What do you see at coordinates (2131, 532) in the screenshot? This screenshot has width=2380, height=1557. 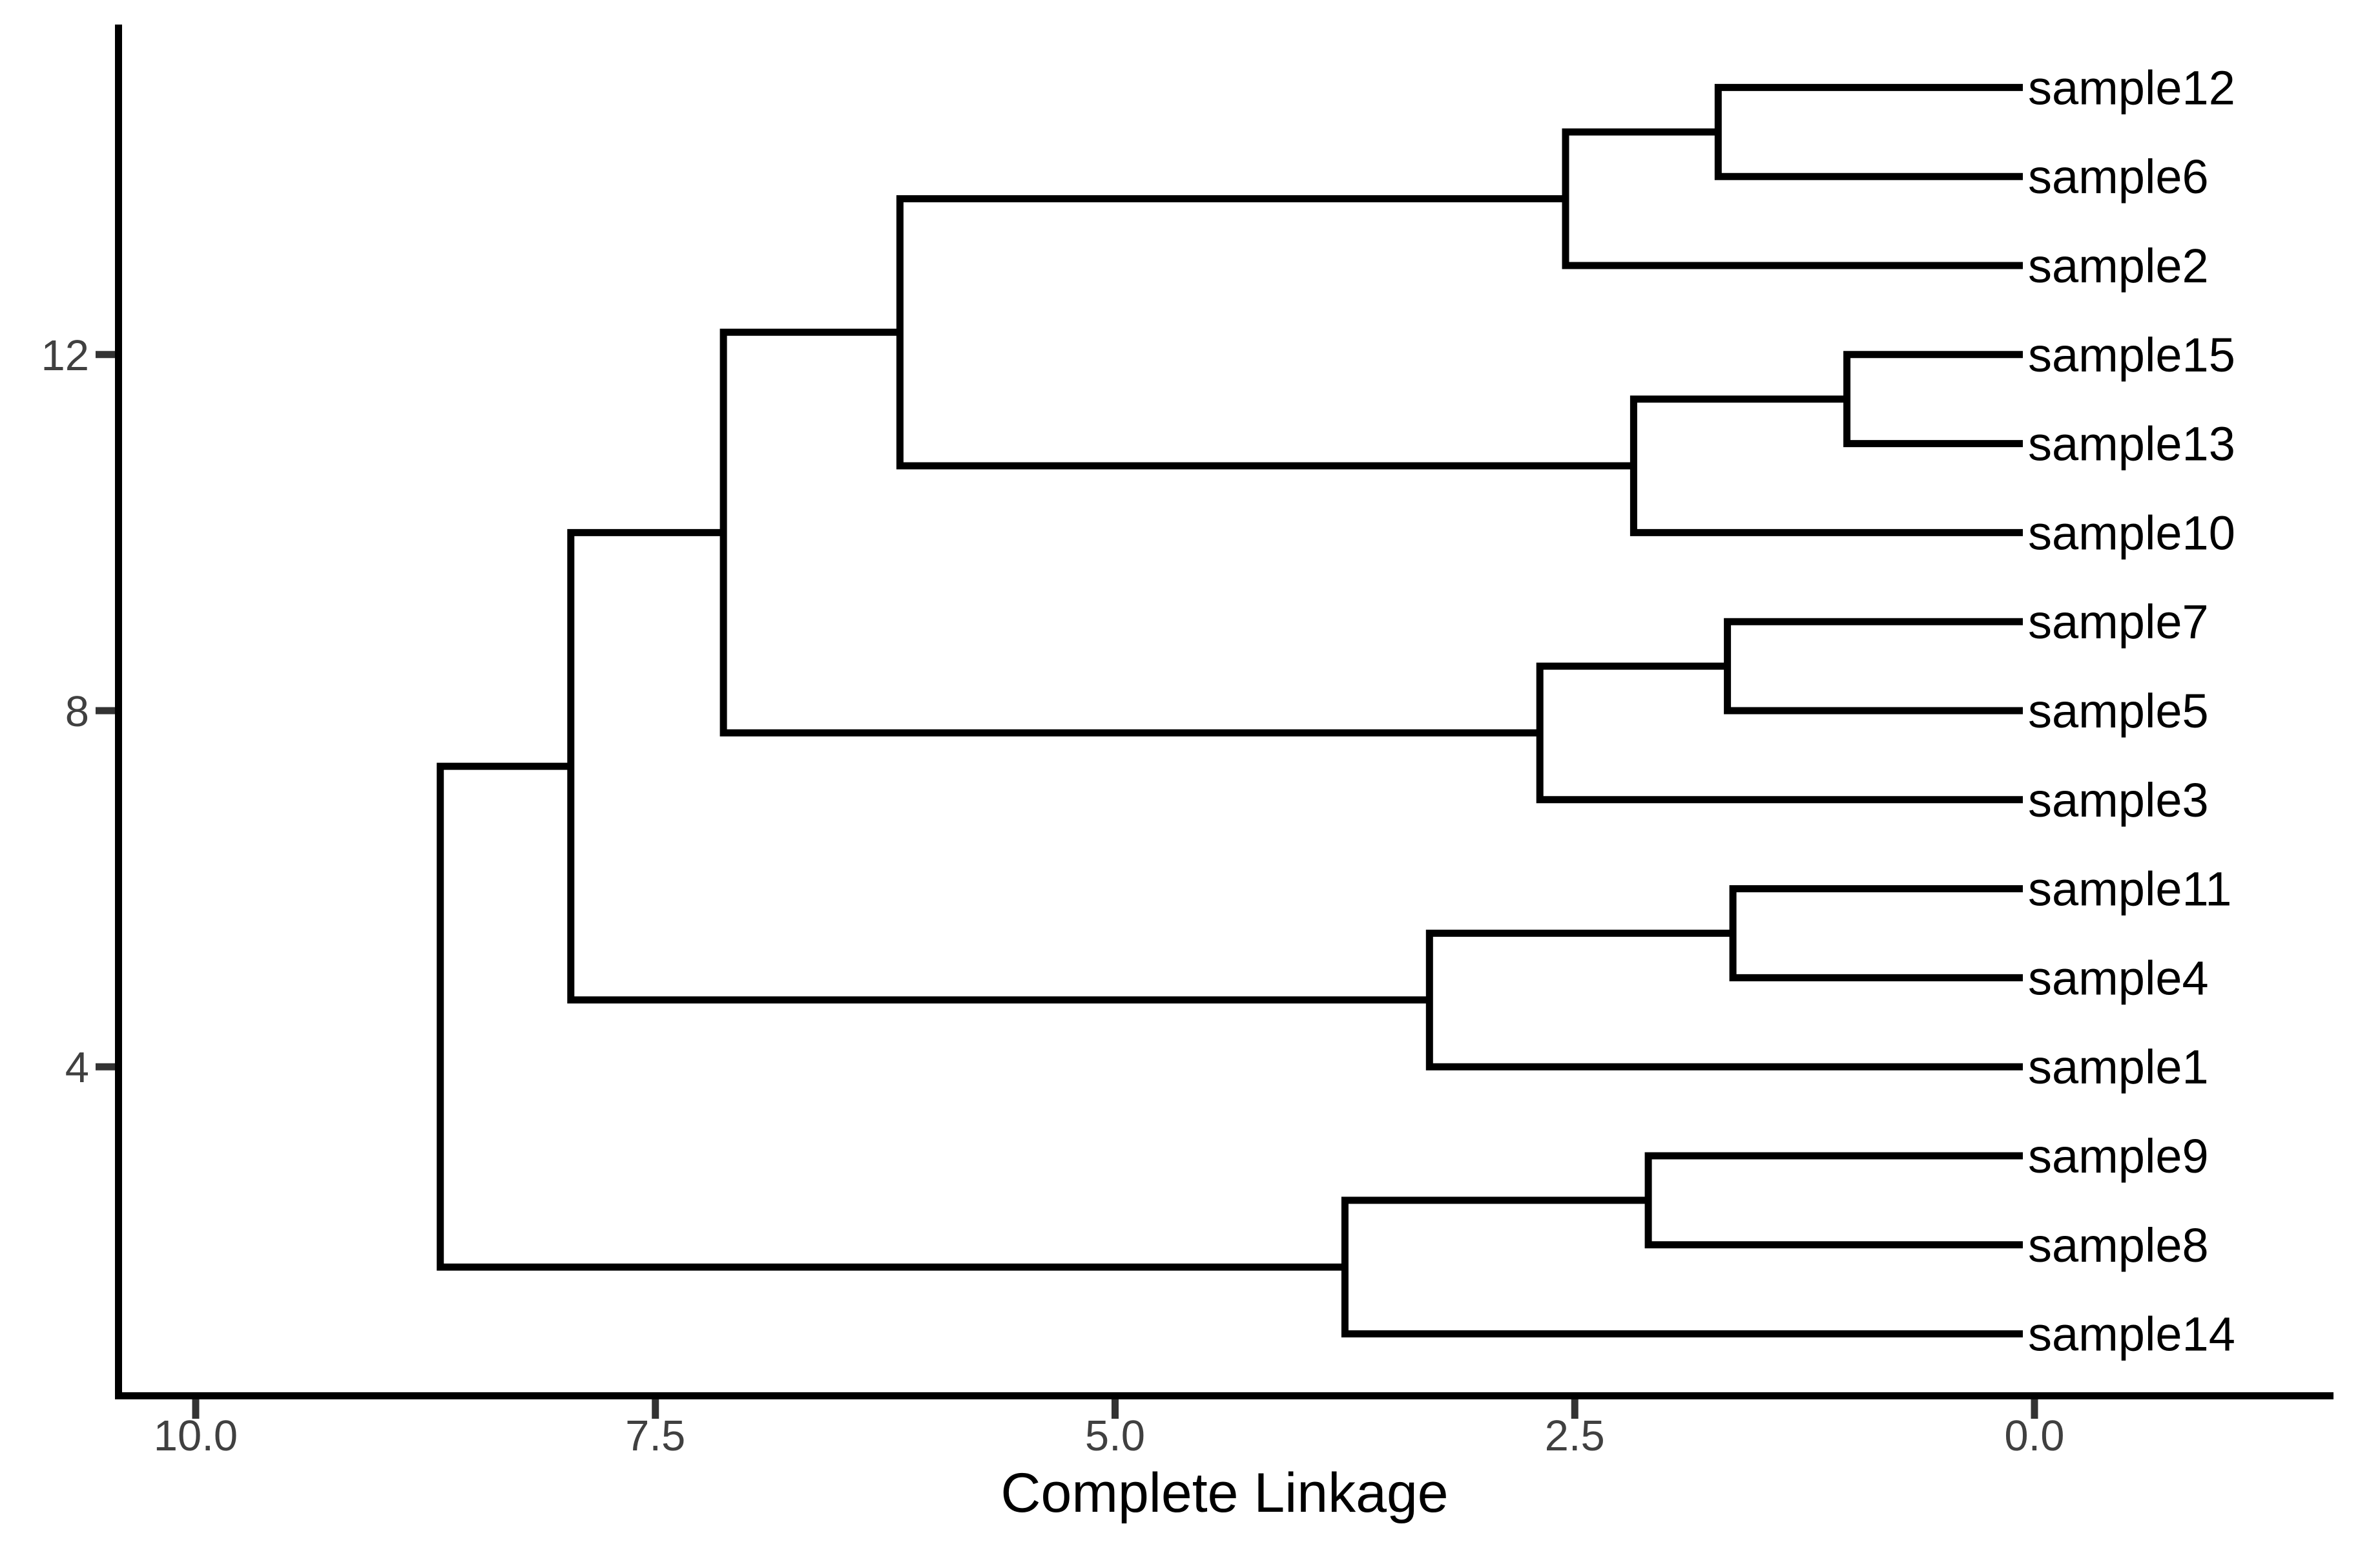 I see `leaf-label-sample10: sample10` at bounding box center [2131, 532].